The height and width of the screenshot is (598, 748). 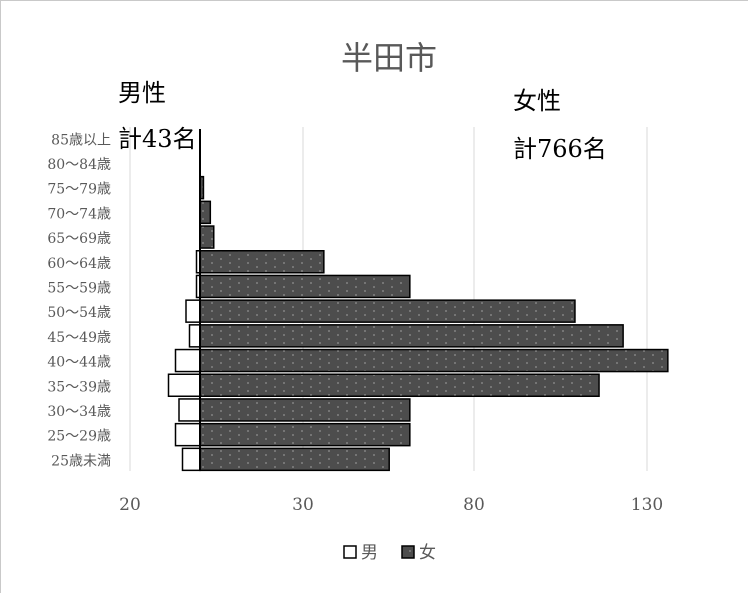 I want to click on male-total: 計43名, so click(x=157, y=139).